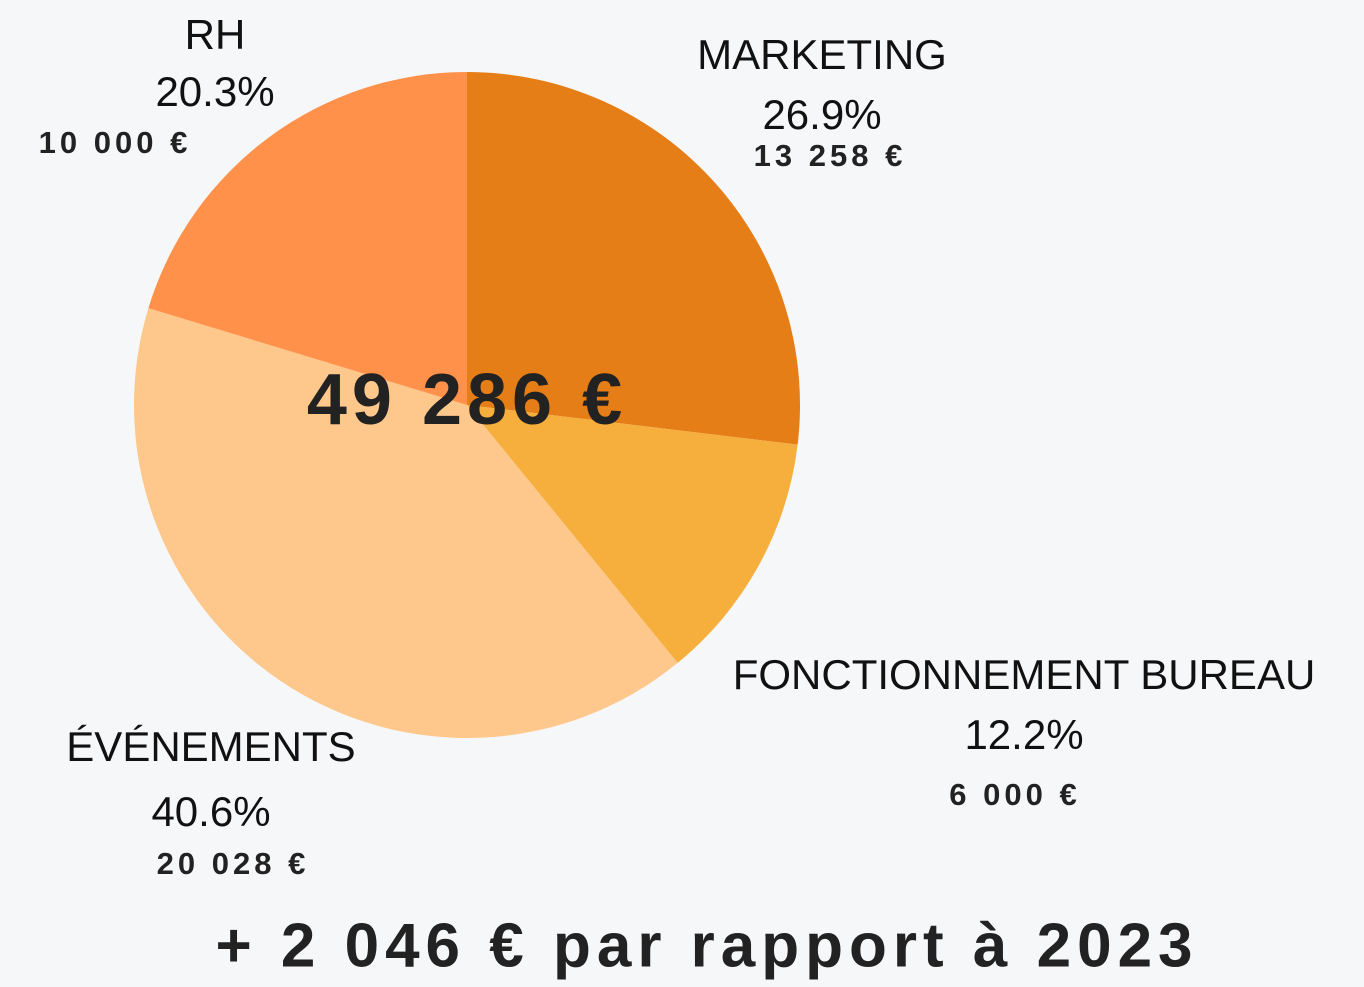  What do you see at coordinates (821, 114) in the screenshot?
I see `slice-percent: 26.9%` at bounding box center [821, 114].